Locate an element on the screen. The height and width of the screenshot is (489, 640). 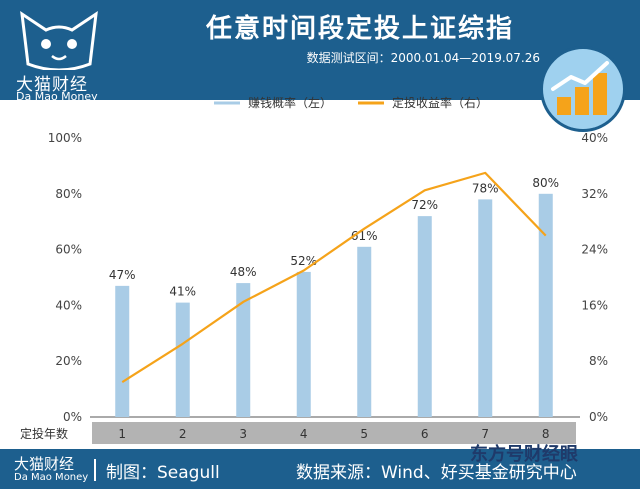
x-tick-label: 5 is located at coordinates (364, 434).